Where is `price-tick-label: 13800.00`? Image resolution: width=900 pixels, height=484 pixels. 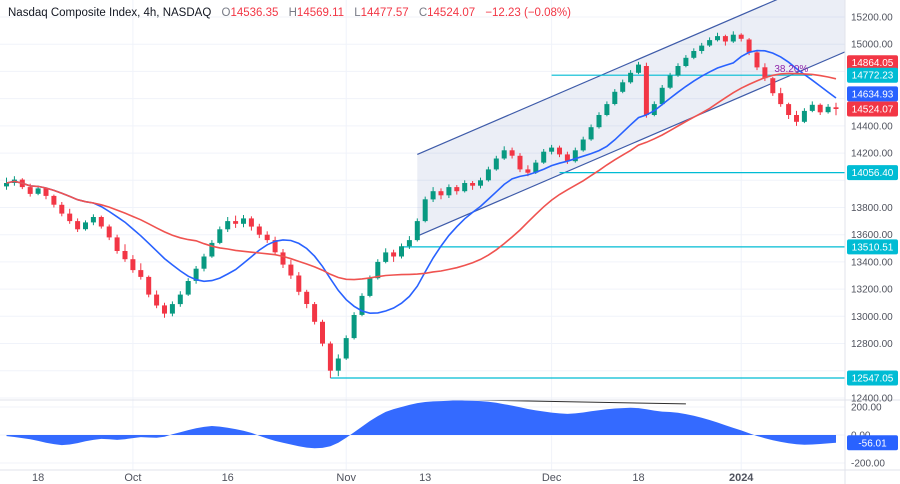
price-tick-label: 13800.00 is located at coordinates (872, 208).